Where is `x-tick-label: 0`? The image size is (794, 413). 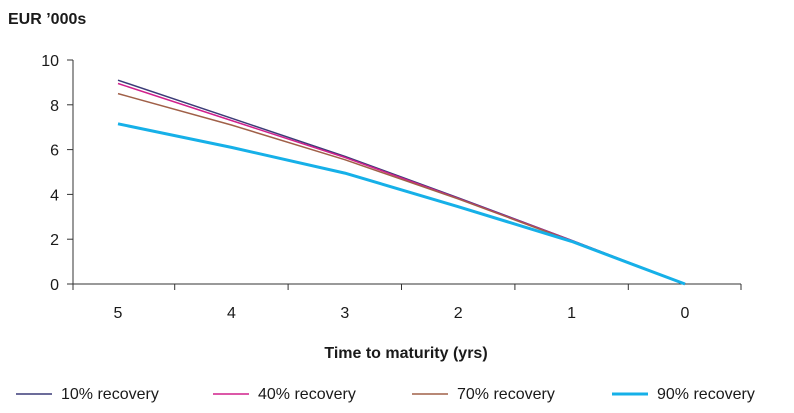
x-tick-label: 0 is located at coordinates (685, 313).